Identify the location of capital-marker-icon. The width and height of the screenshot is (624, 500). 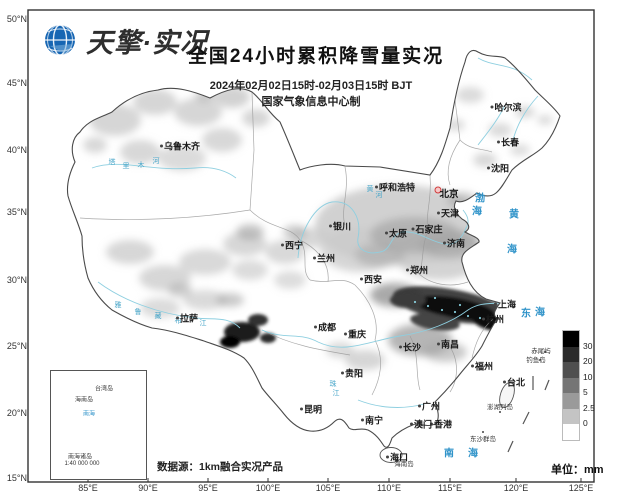
(438, 190).